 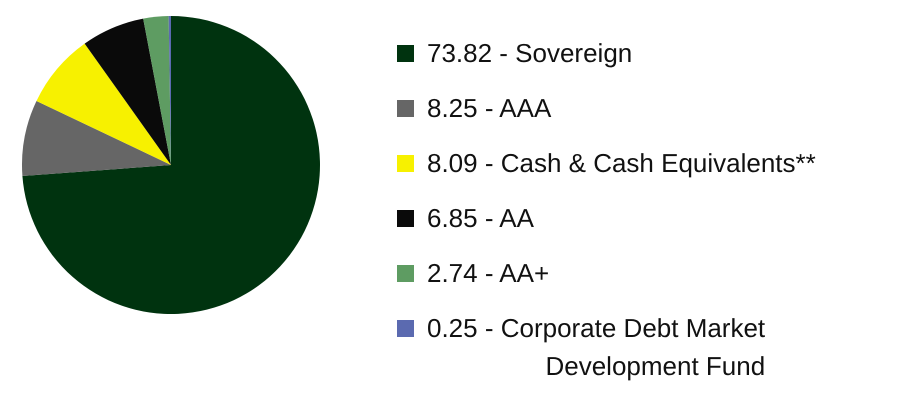 What do you see at coordinates (596, 347) in the screenshot?
I see `legend-label: 0.25 - Corporate Debt Market Development Fund` at bounding box center [596, 347].